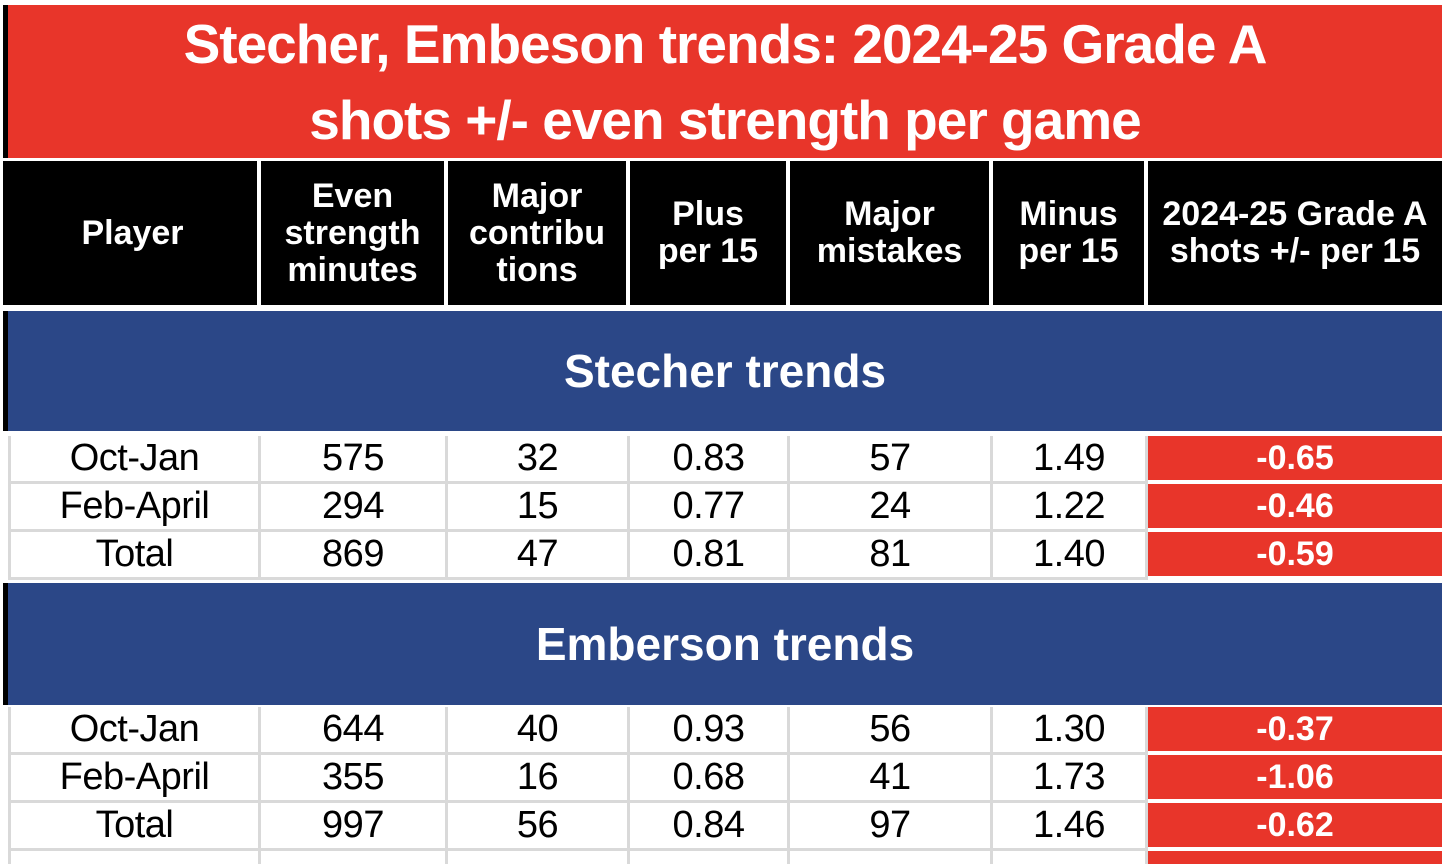  I want to click on title-line-1: Stecher, Embeson trends: 2024-25 Grade A, so click(725, 43).